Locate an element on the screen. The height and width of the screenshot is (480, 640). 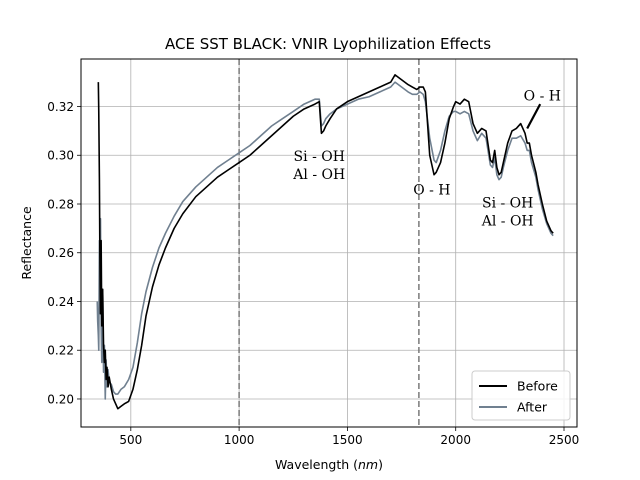
x-axis-label: Wavelength (nm) is located at coordinates (329, 464).